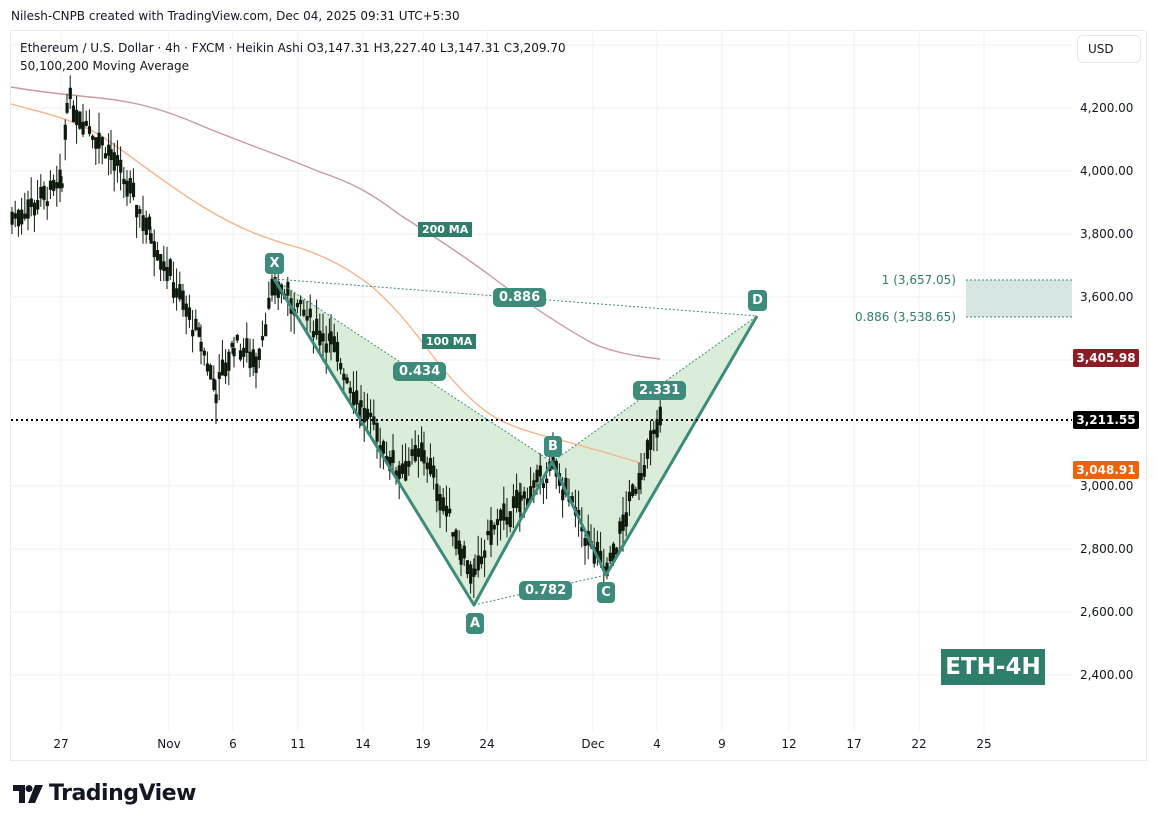  Describe the element at coordinates (233, 744) in the screenshot. I see `x-tick: 6` at that location.